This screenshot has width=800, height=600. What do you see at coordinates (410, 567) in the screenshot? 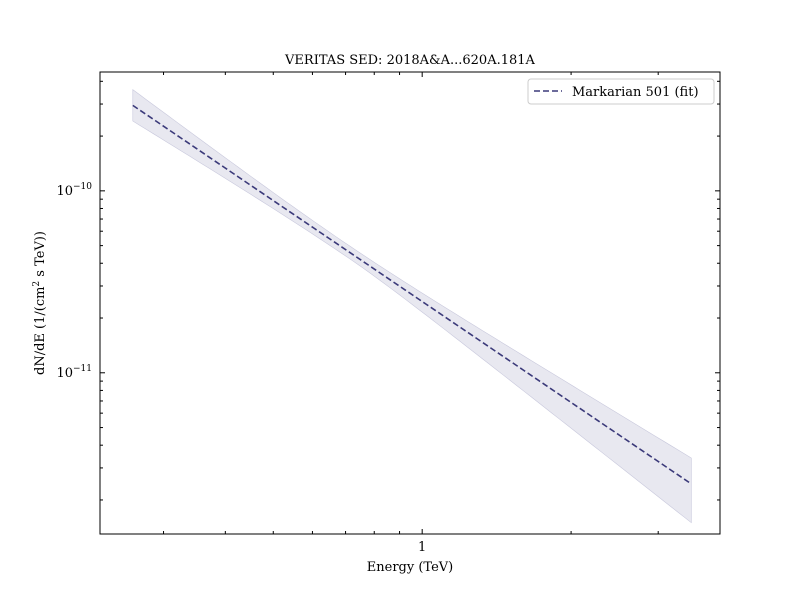
I see `x-axis-label: Energy (TeV)` at bounding box center [410, 567].